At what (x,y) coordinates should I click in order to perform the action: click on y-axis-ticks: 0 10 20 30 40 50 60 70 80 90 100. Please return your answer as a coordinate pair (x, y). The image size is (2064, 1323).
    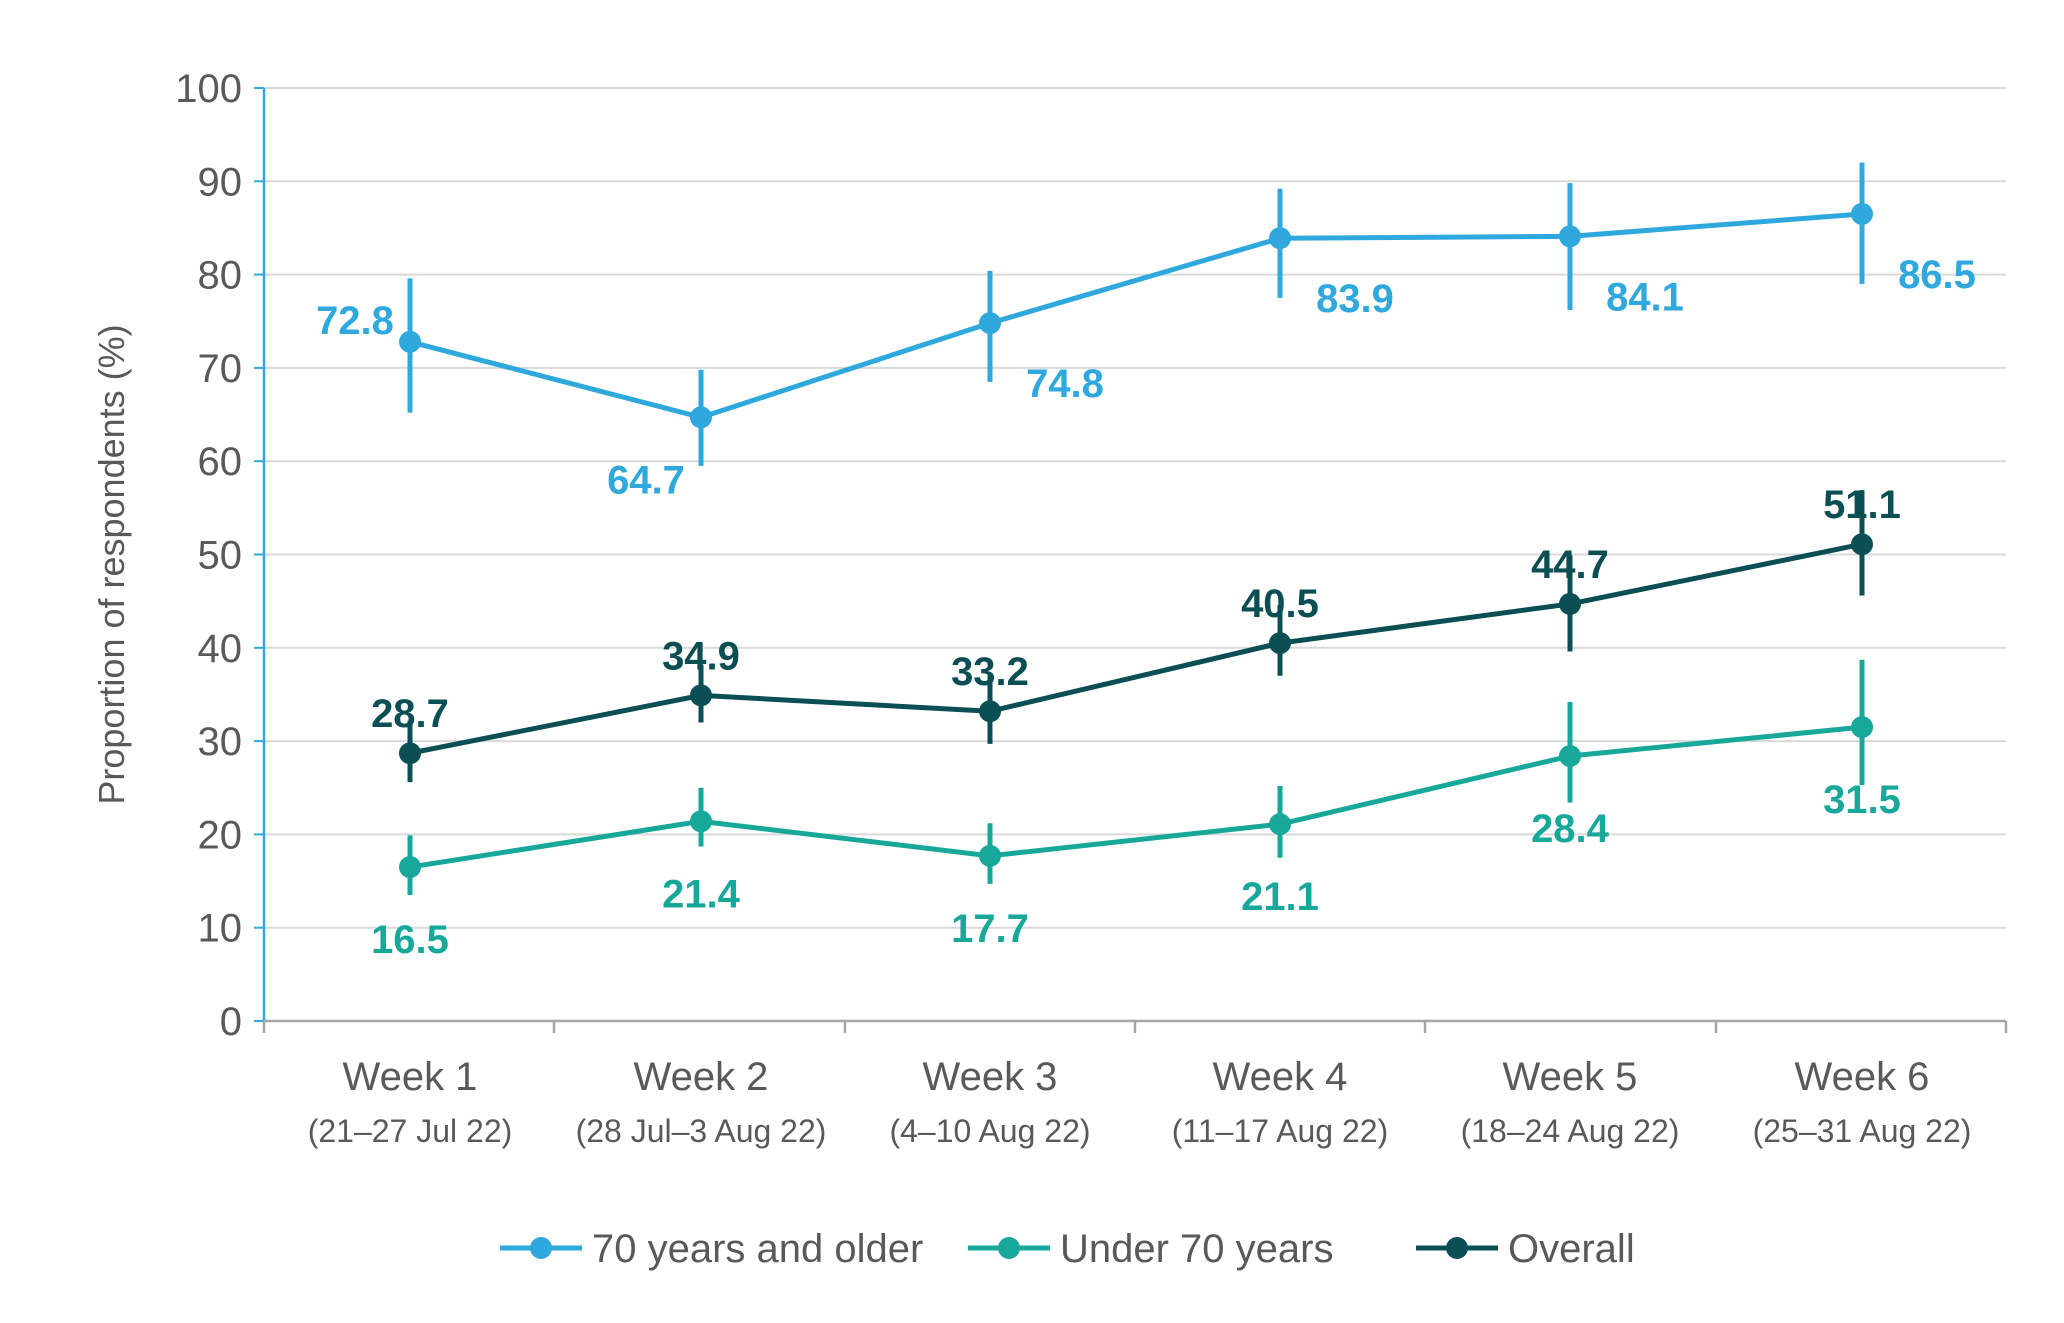
    Looking at the image, I should click on (219, 555).